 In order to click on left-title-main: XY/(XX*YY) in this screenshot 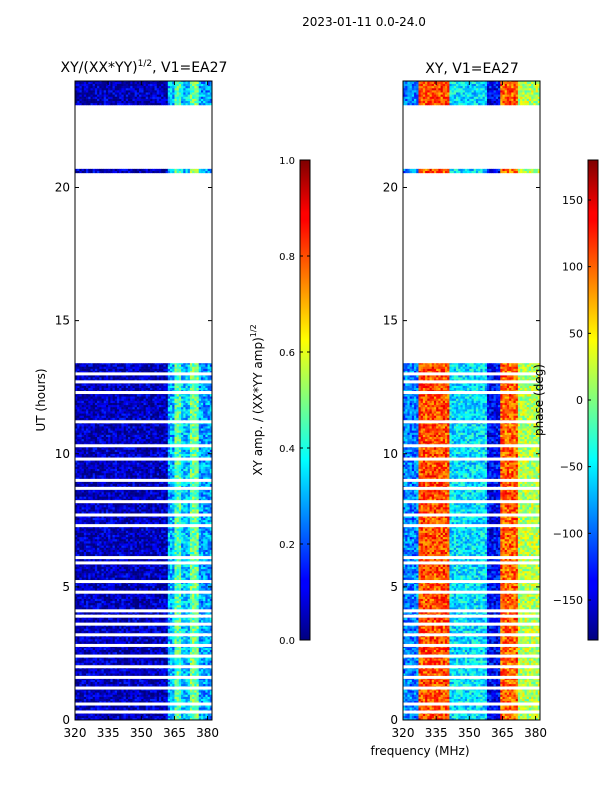, I will do `click(99, 68)`.